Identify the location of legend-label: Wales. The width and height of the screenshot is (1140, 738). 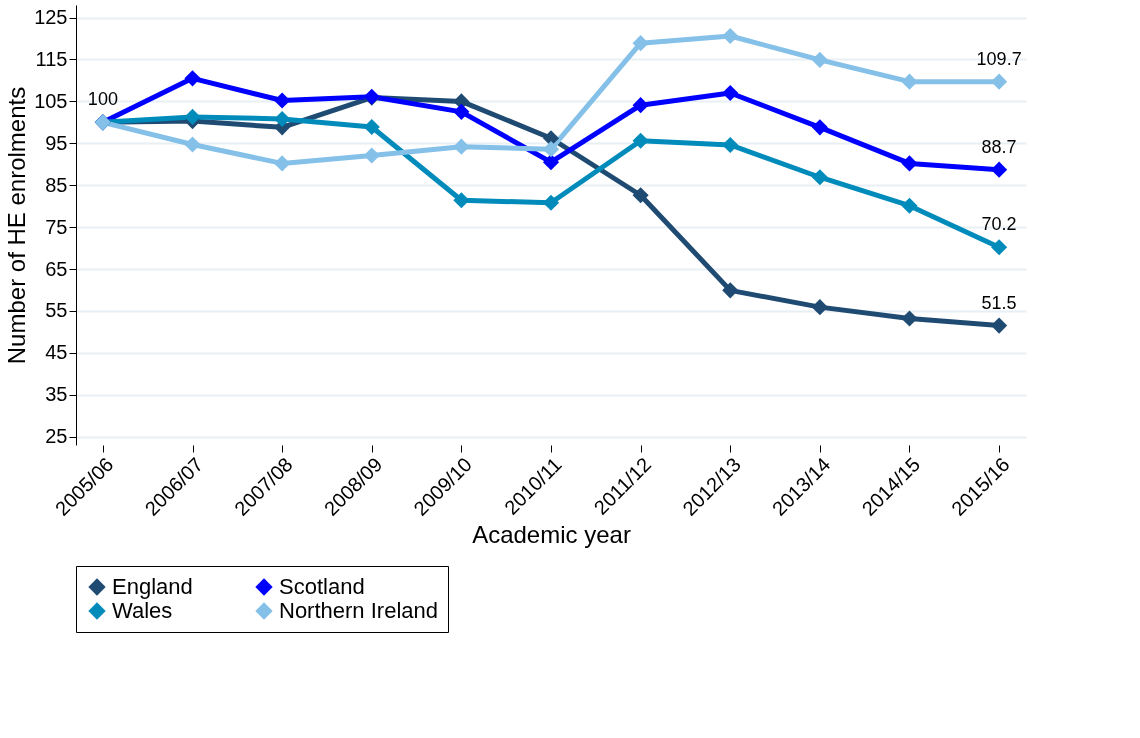
(142, 610).